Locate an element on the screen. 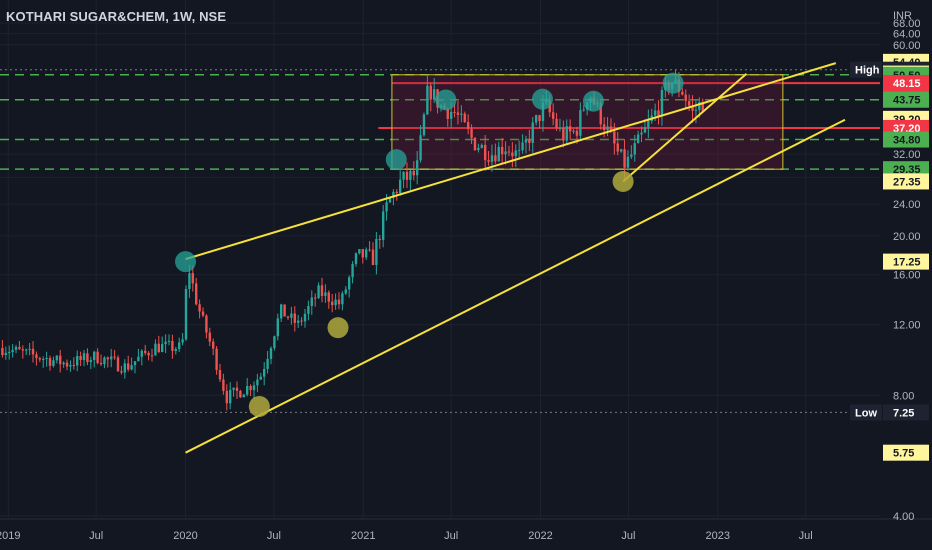 Image resolution: width=932 pixels, height=550 pixels. price-tag-label: Low is located at coordinates (866, 413).